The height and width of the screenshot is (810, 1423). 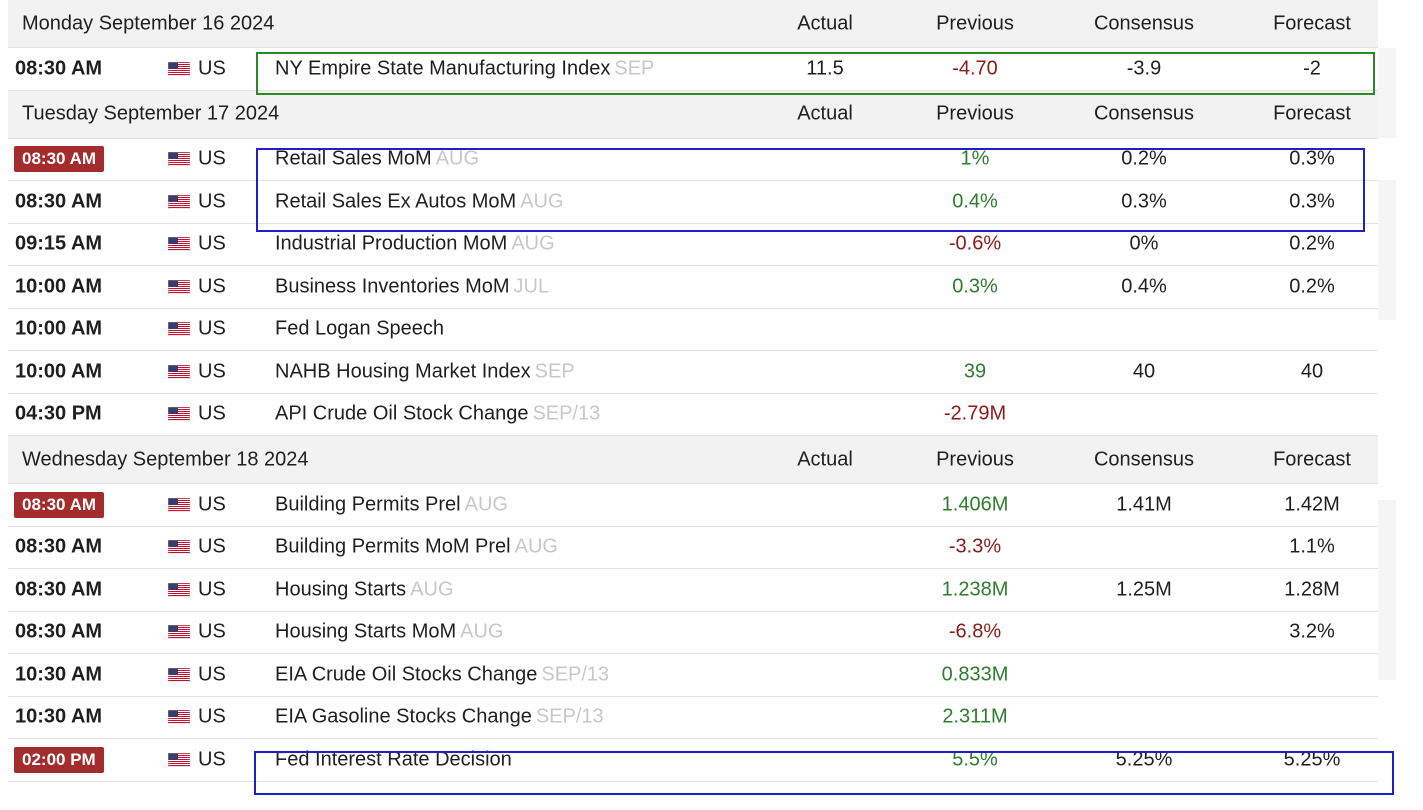 I want to click on column-header-actual: Actual, so click(x=825, y=113).